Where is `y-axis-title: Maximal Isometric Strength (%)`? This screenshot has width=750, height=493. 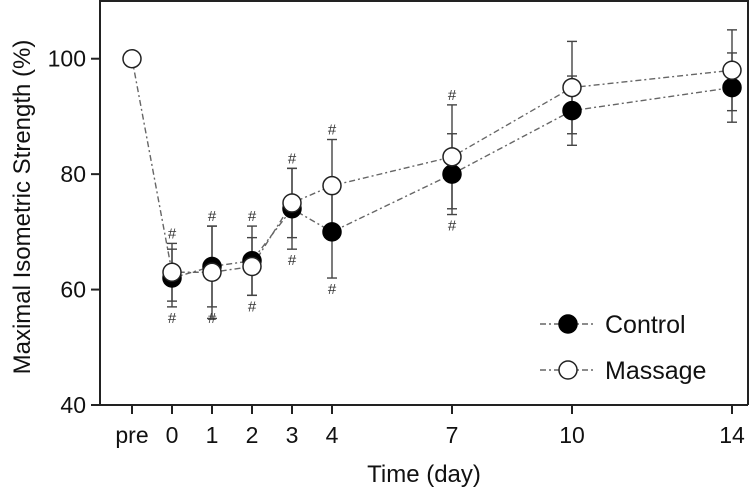 y-axis-title: Maximal Isometric Strength (%) is located at coordinates (22, 207).